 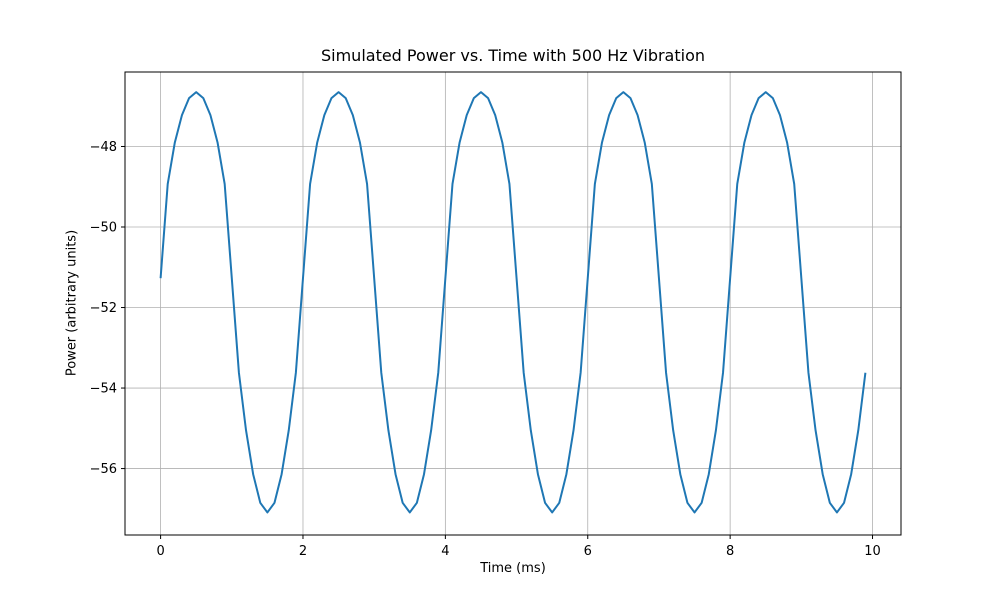 I want to click on x-tick-label: 4, so click(x=445, y=551).